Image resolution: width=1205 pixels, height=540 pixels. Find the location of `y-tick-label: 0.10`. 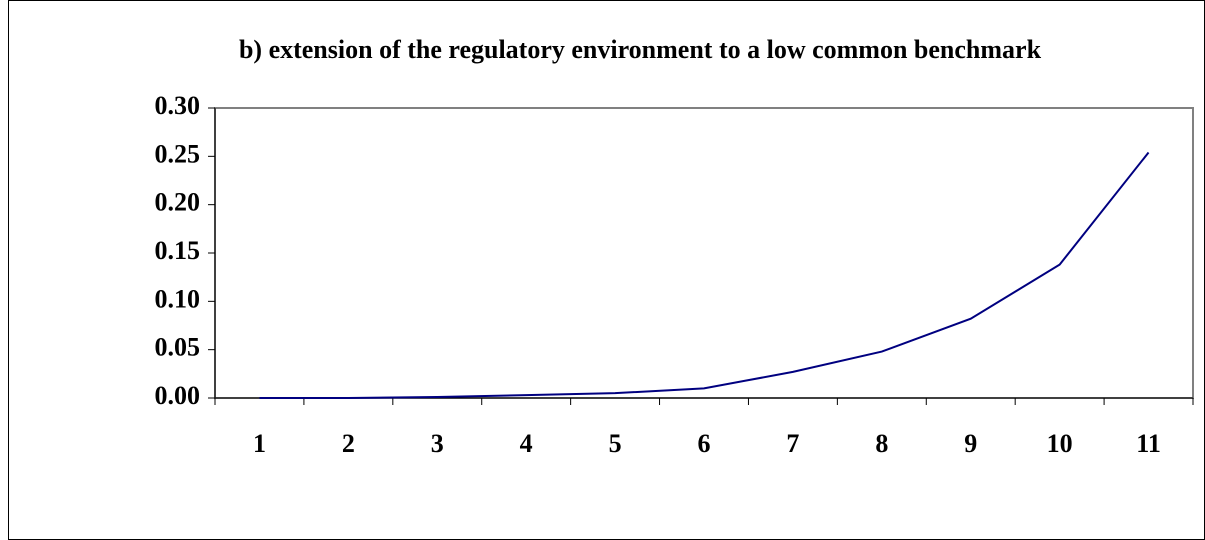

y-tick-label: 0.10 is located at coordinates (178, 298).